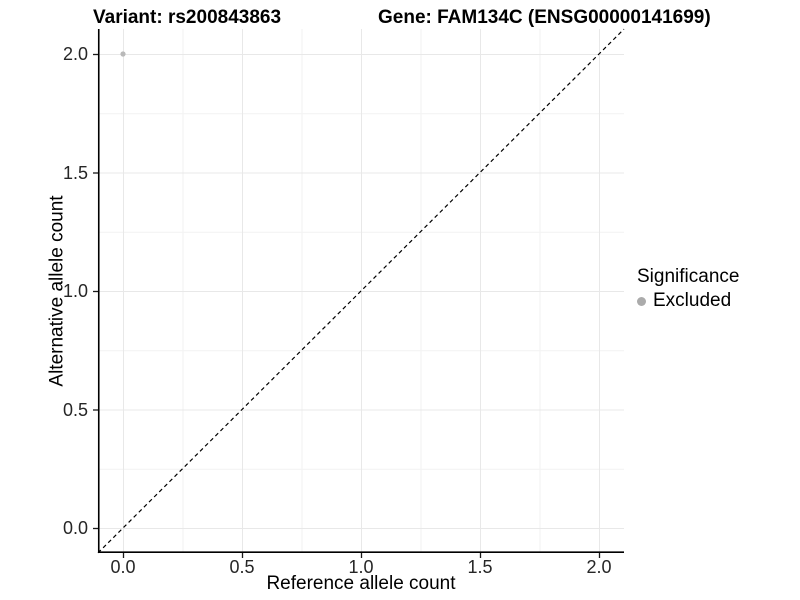 This screenshot has height=600, width=800. What do you see at coordinates (75, 54) in the screenshot?
I see `y-tick-label: 2.0` at bounding box center [75, 54].